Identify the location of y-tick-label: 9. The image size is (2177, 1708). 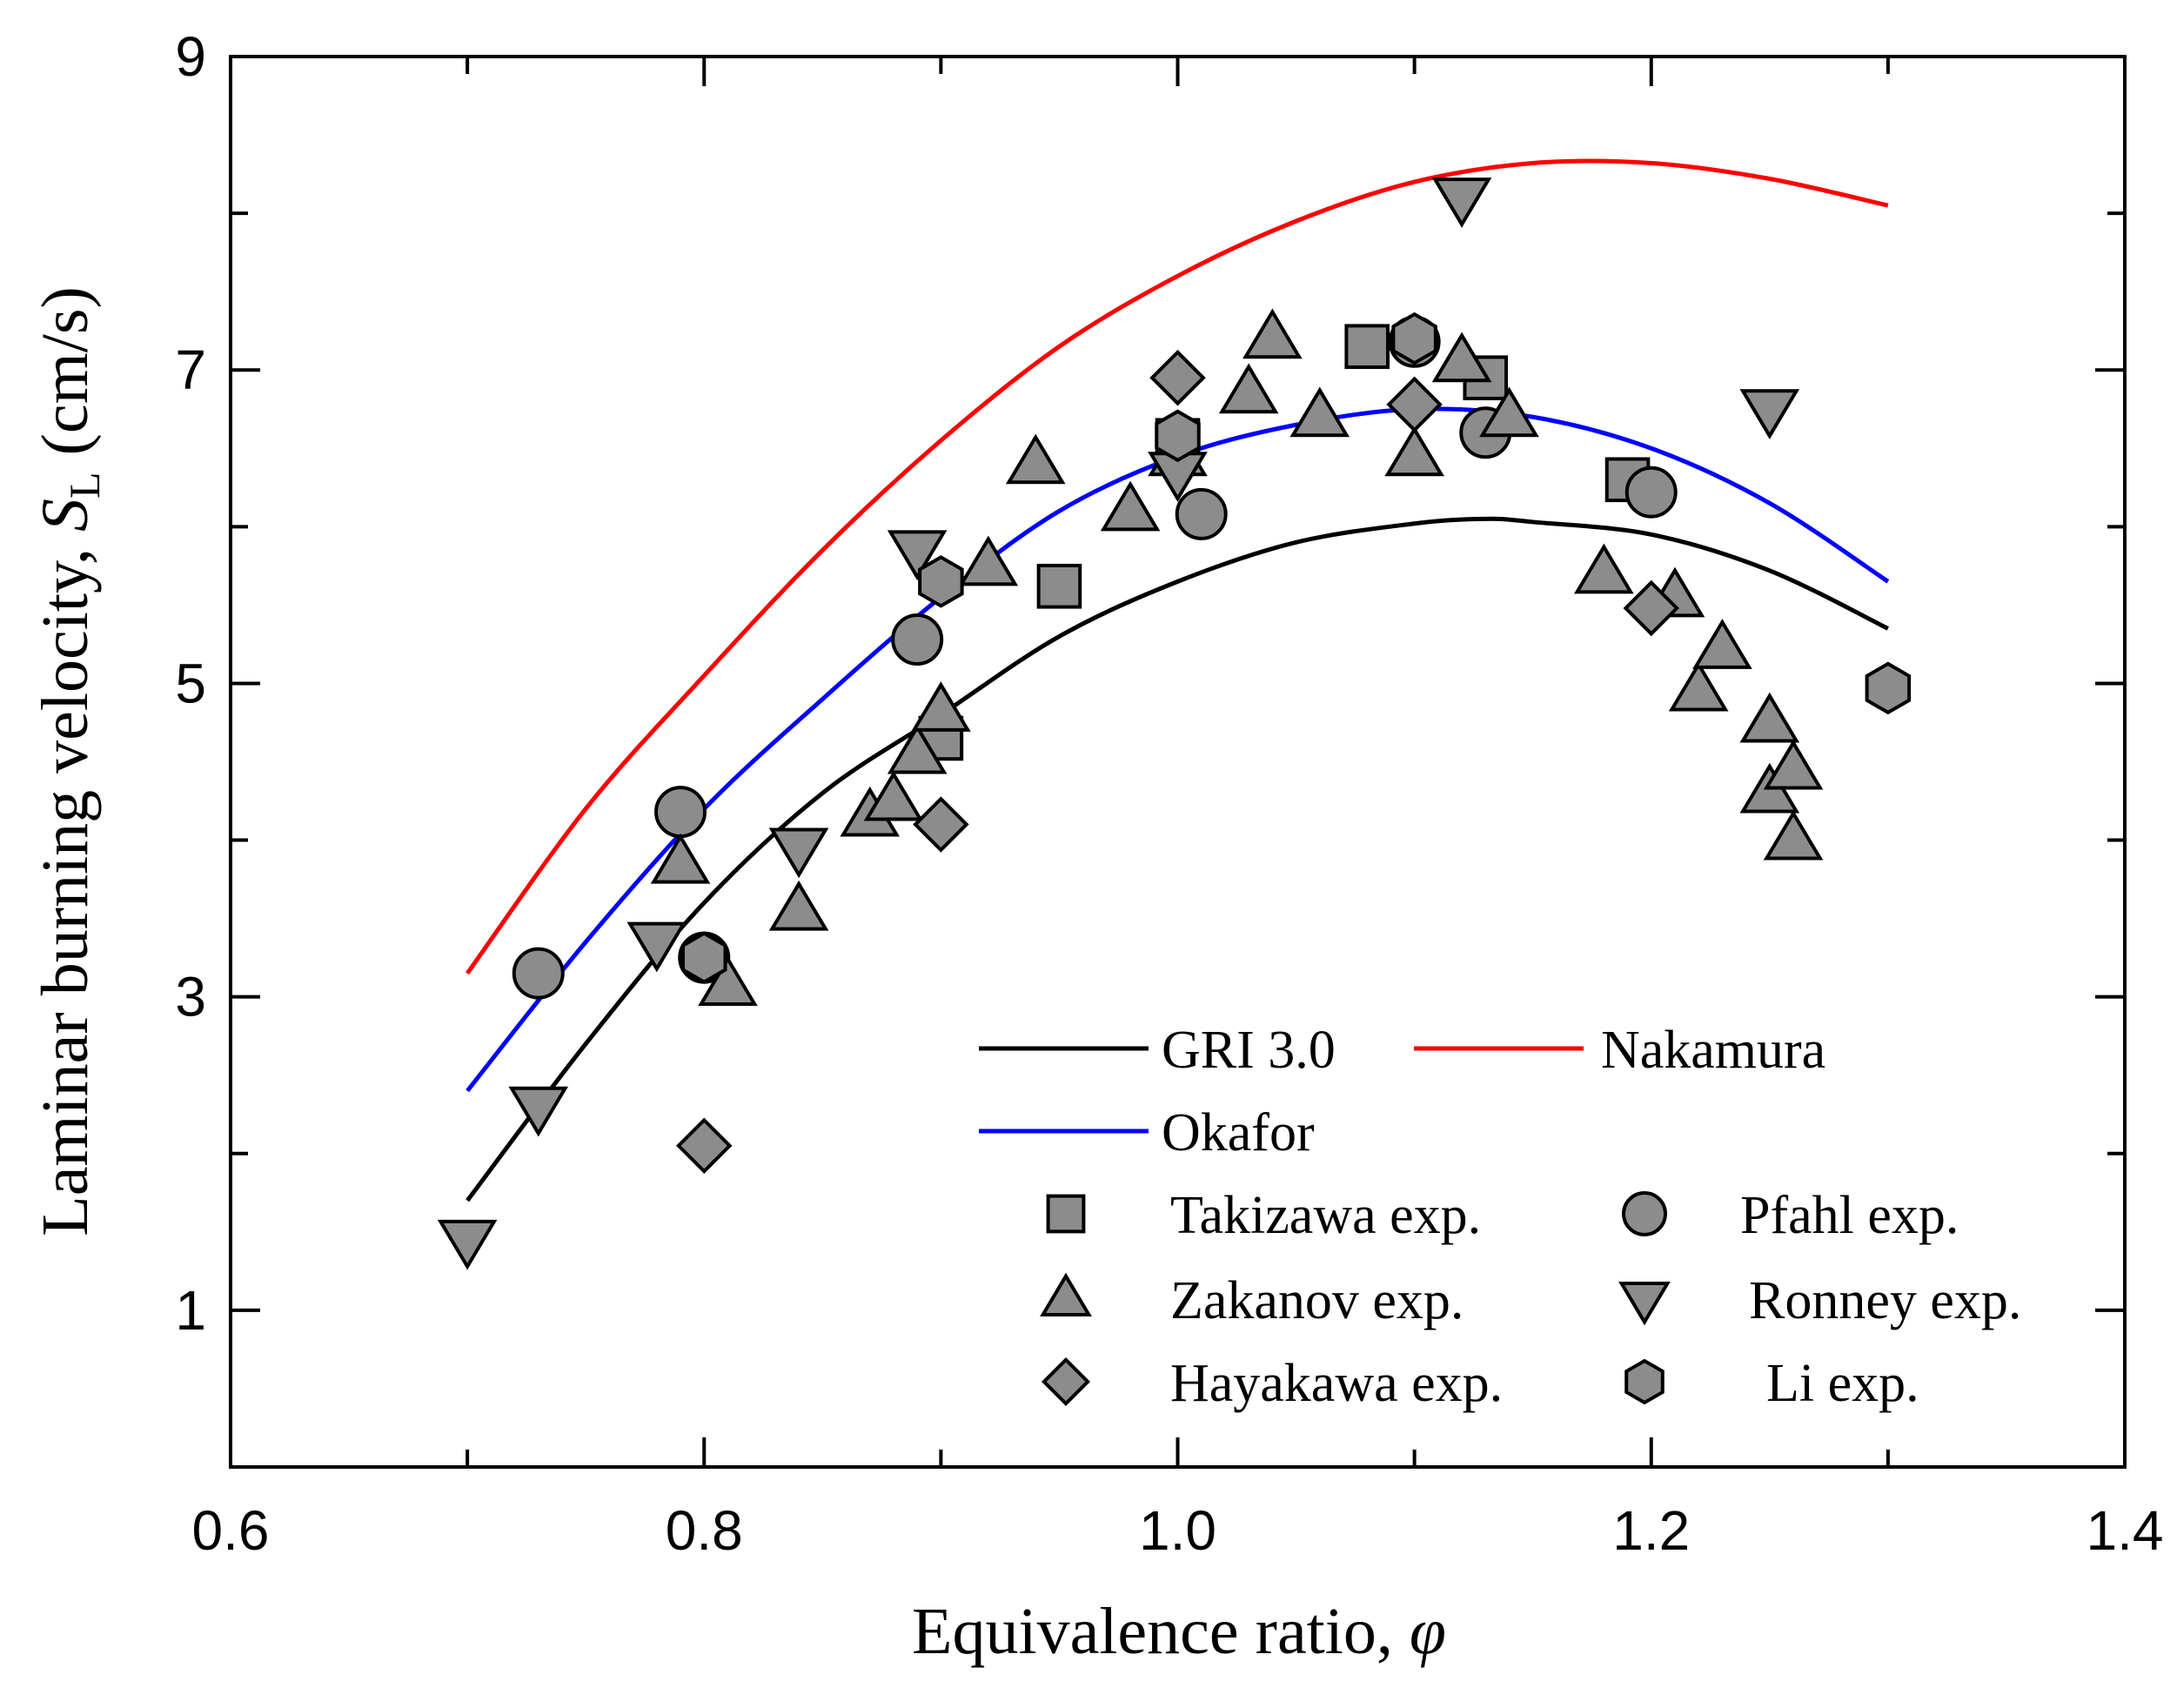
(190, 56).